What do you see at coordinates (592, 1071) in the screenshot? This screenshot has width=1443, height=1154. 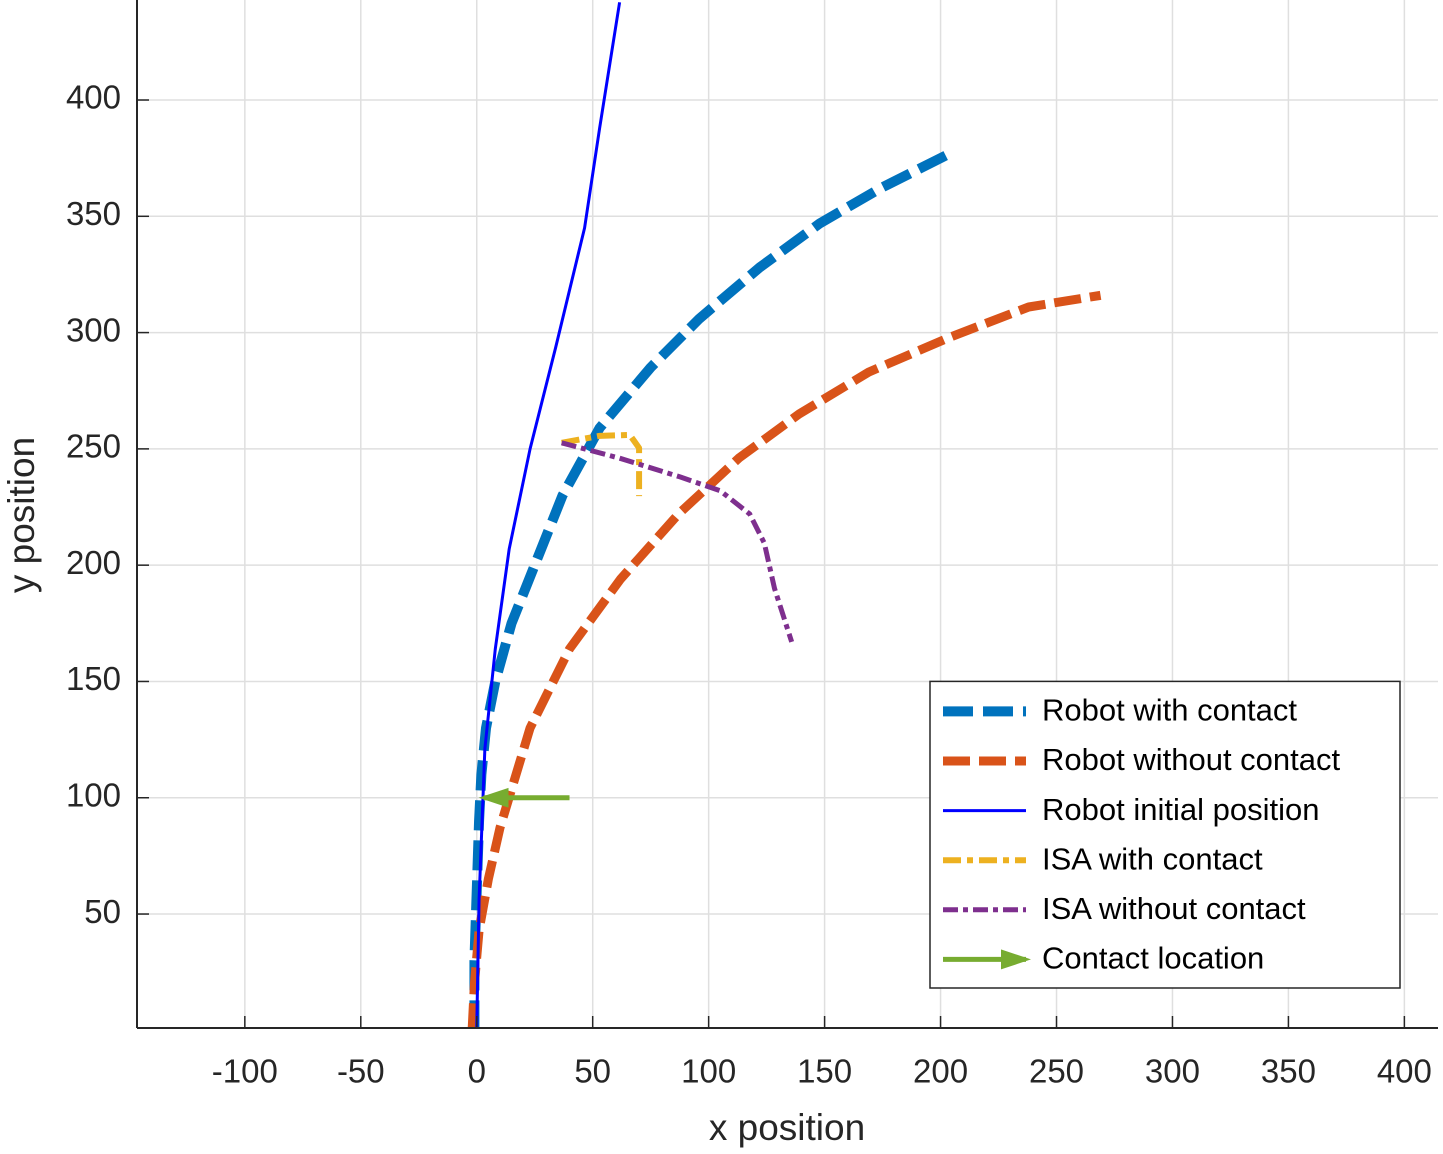 I see `x-tick-label: 50` at bounding box center [592, 1071].